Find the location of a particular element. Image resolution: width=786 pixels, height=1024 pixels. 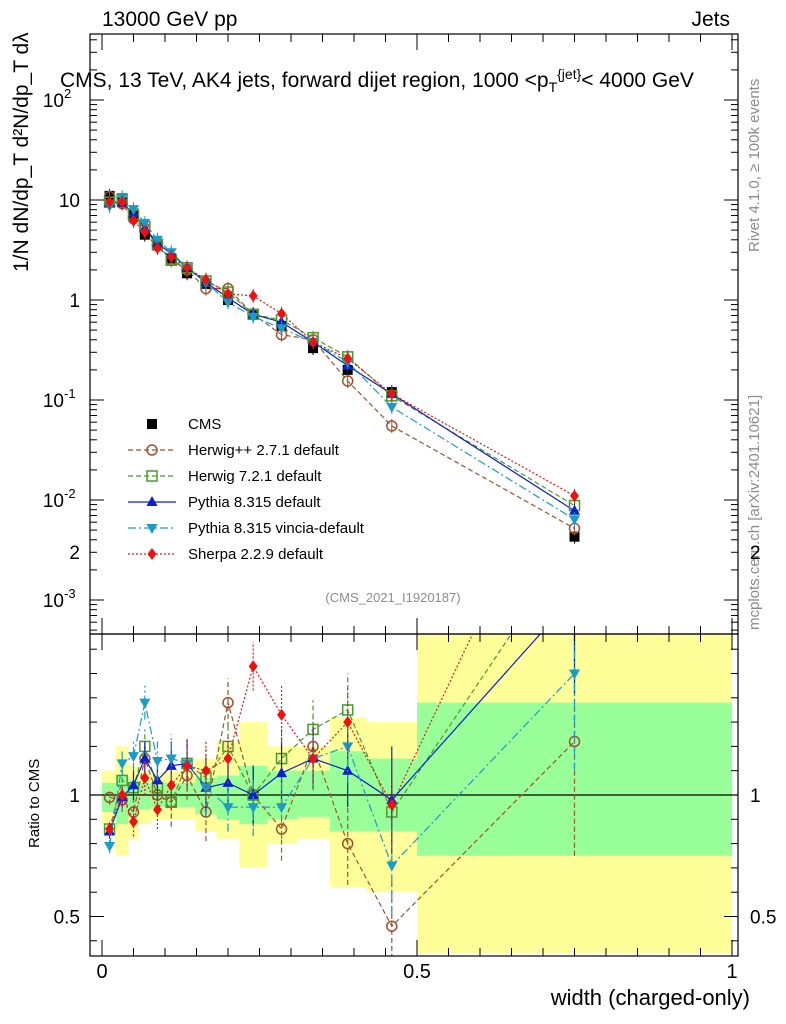

analysis-reference: (CMS_2021_I1920187) is located at coordinates (393, 597).